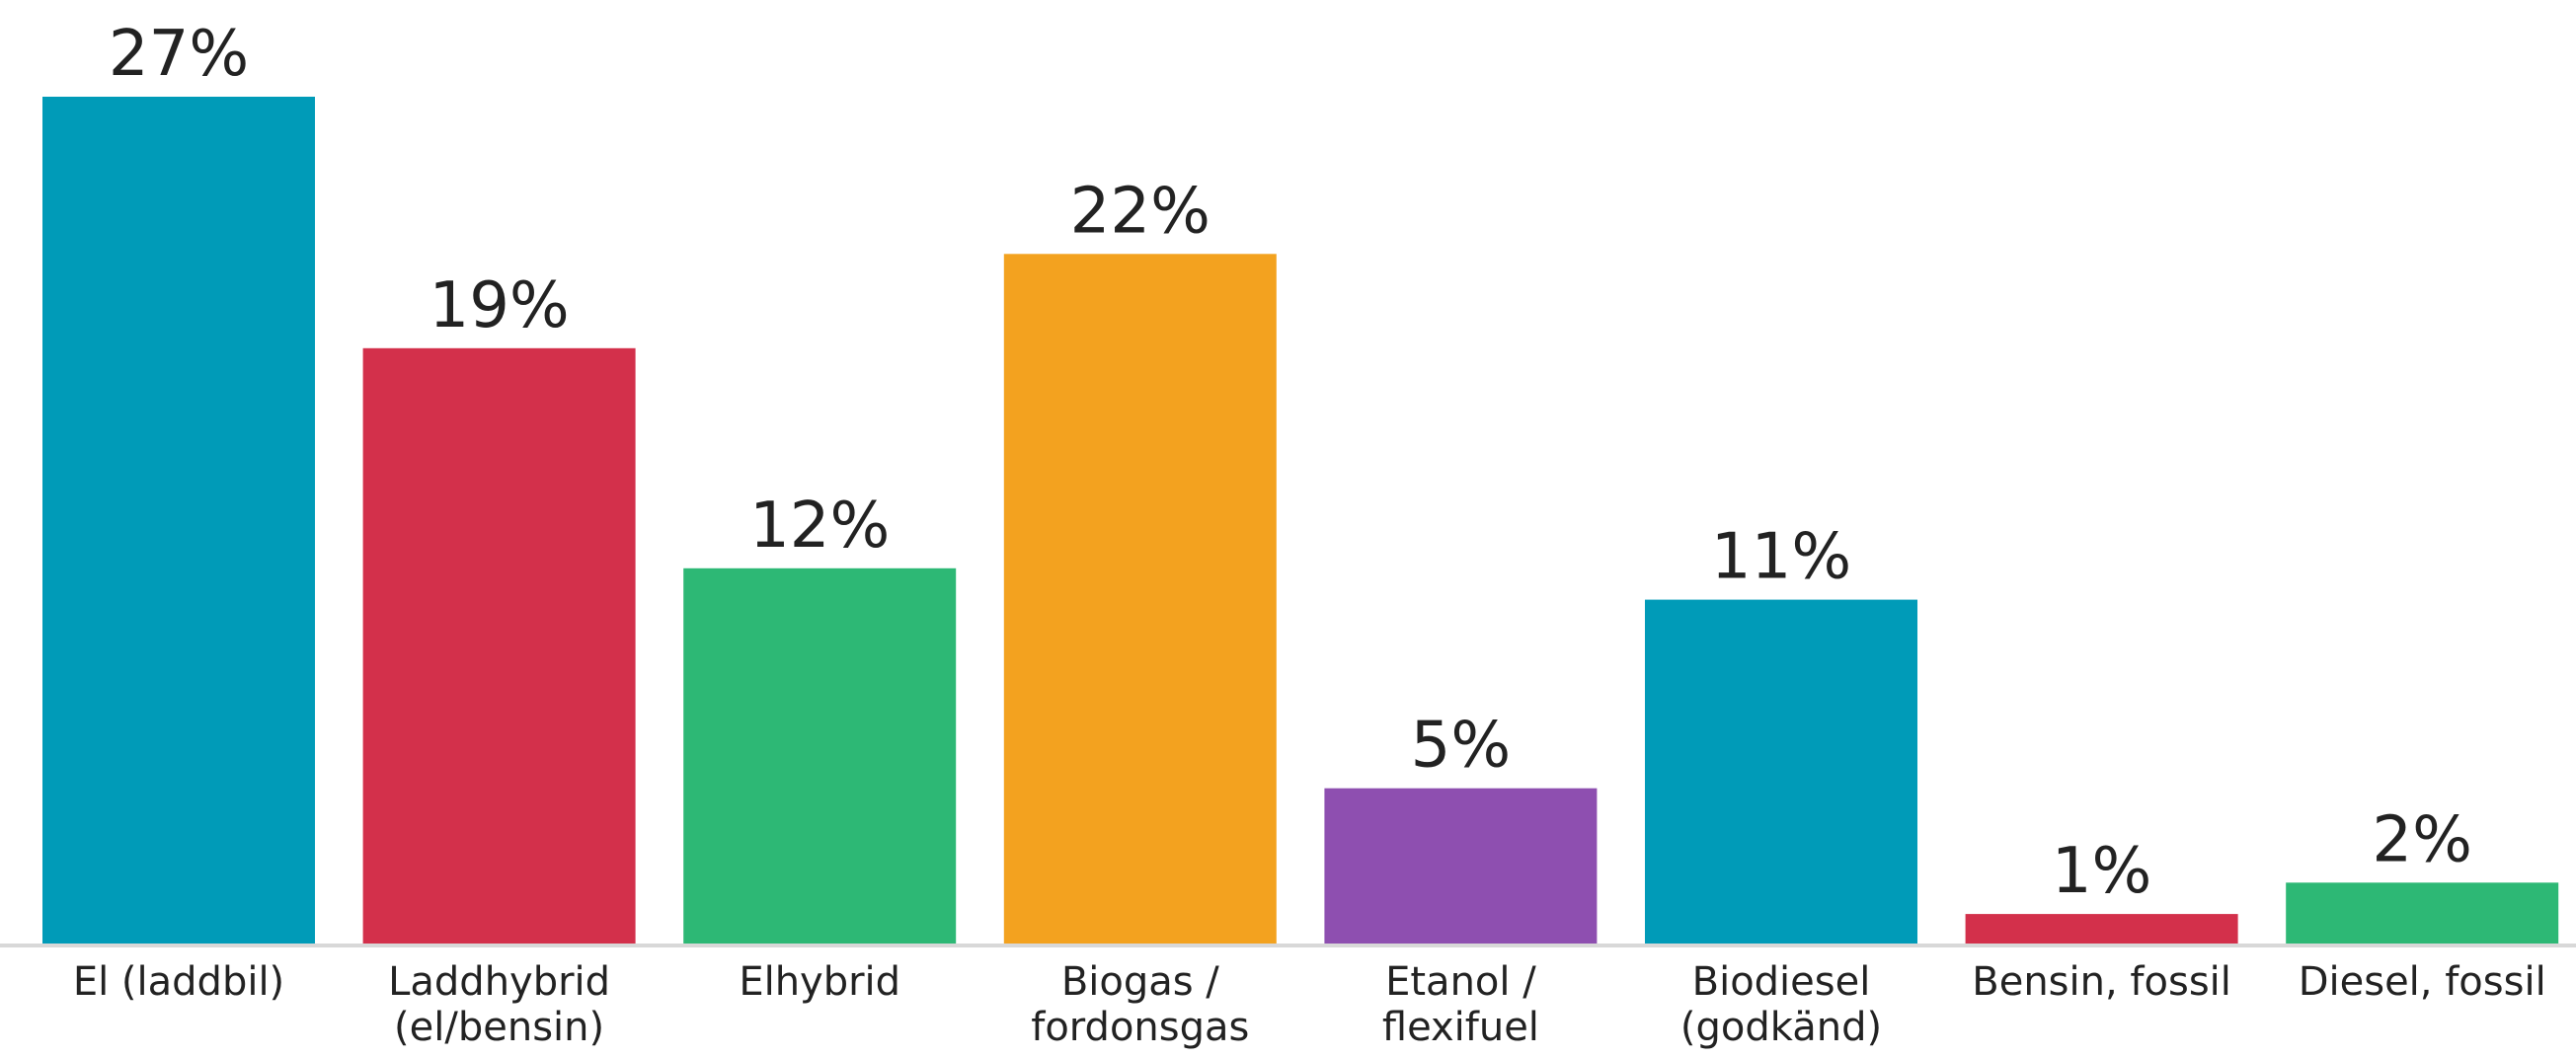 This screenshot has height=1058, width=2576. I want to click on value-label-2: 12%, so click(819, 526).